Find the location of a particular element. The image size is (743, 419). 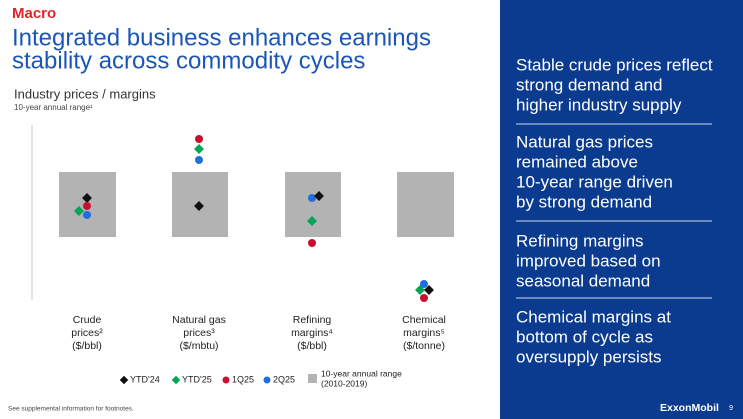

chart-title: Industry prices / margins is located at coordinates (85, 93).